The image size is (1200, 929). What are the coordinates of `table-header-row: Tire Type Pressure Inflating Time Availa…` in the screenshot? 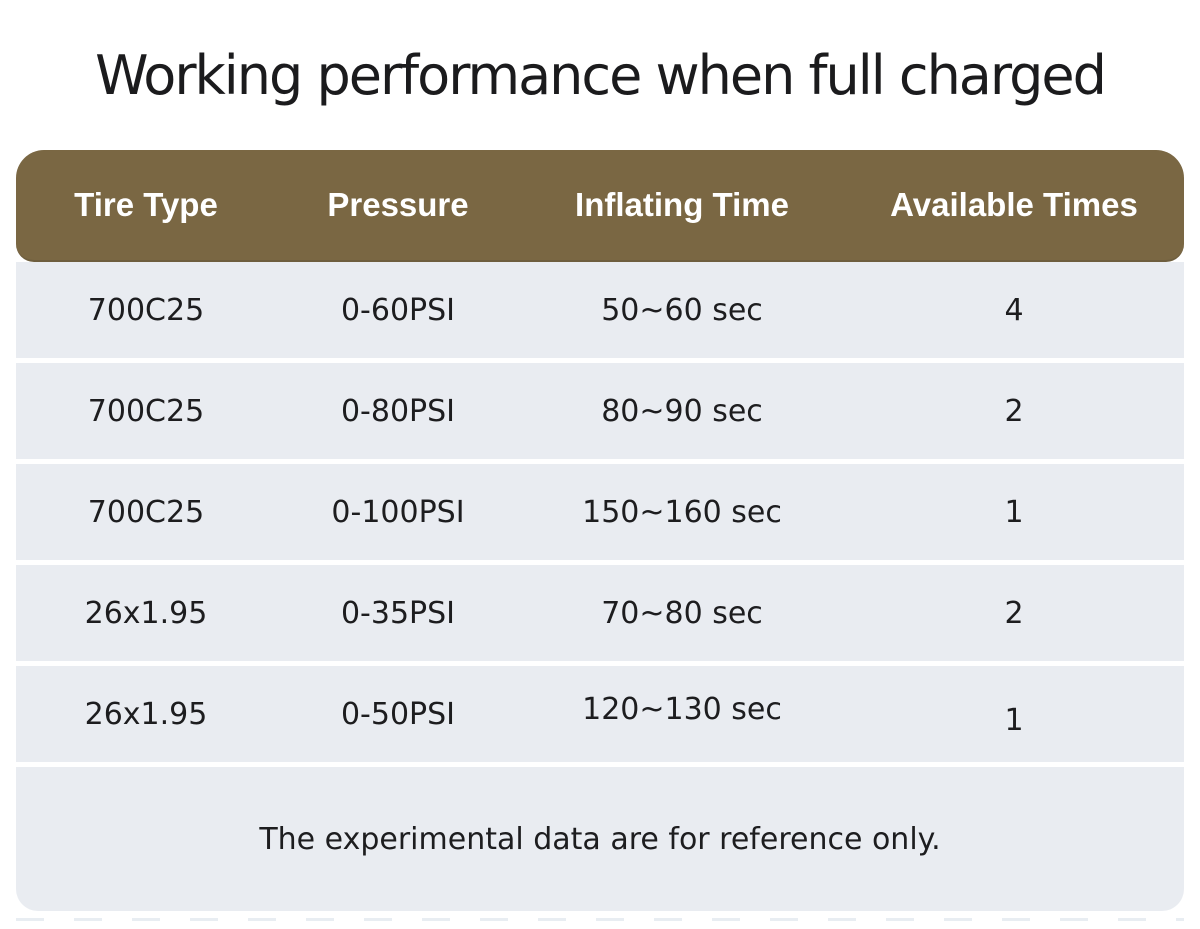 It's located at (600, 206).